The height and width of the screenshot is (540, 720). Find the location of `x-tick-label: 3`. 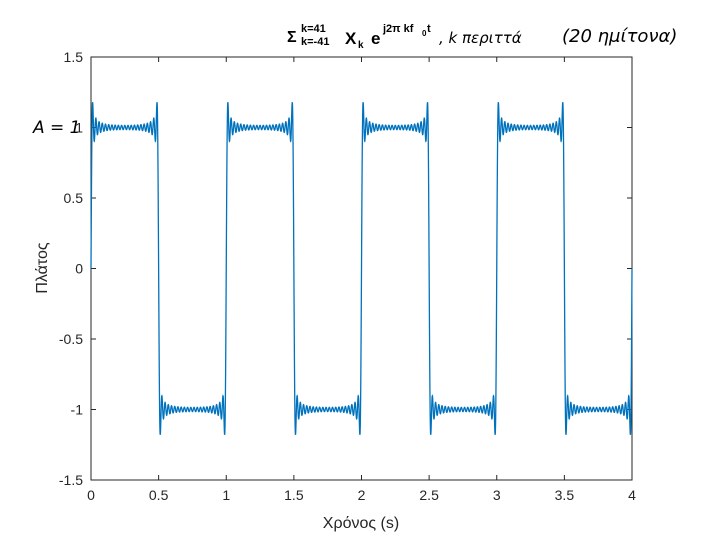

x-tick-label: 3 is located at coordinates (497, 495).